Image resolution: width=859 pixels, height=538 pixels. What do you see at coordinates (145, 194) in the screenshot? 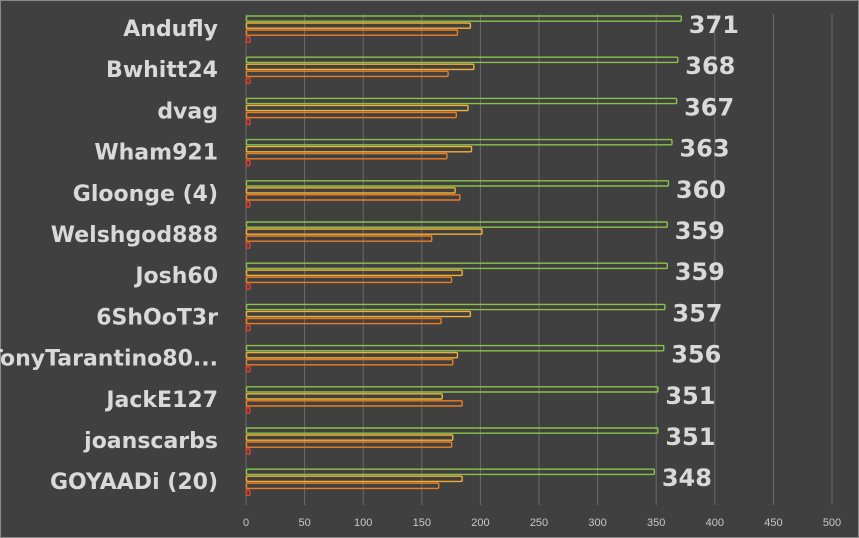
I see `category-label: Gloonge (4)` at bounding box center [145, 194].